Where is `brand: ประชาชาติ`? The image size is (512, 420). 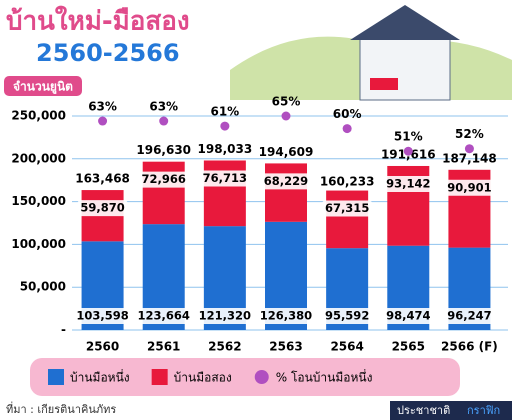
brand: ประชาชาติ is located at coordinates (423, 410).